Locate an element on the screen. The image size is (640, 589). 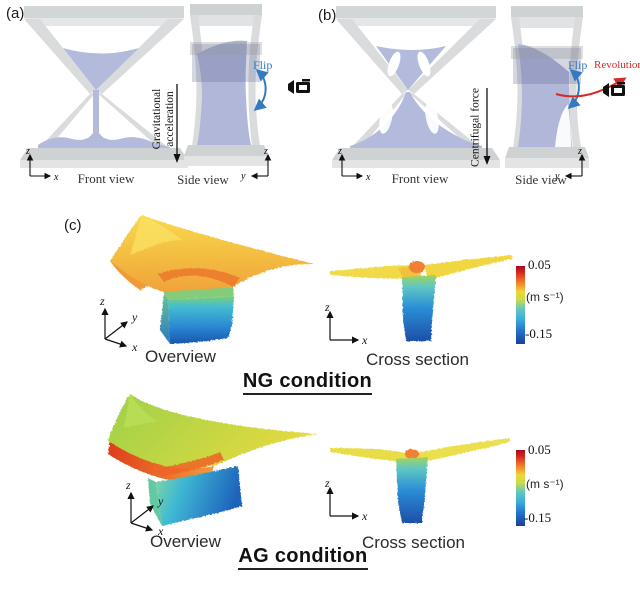
flip-label-b: Flip is located at coordinates (578, 65).